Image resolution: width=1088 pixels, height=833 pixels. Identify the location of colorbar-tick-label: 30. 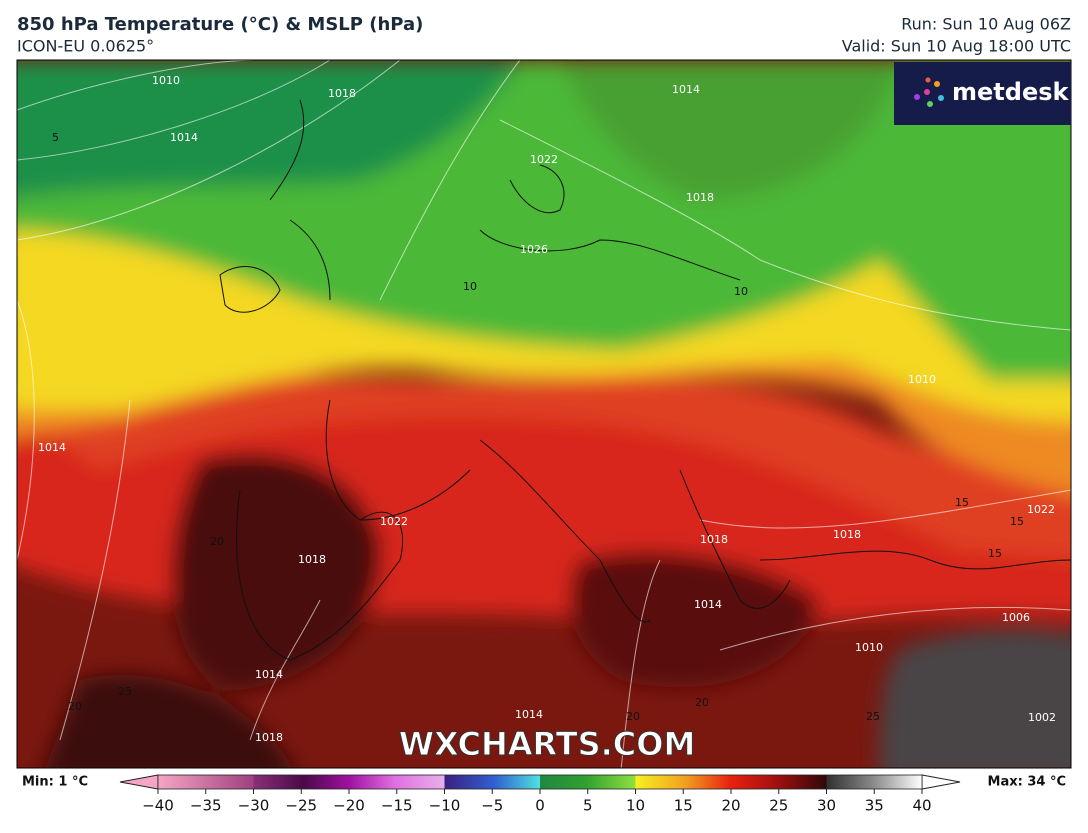
(826, 806).